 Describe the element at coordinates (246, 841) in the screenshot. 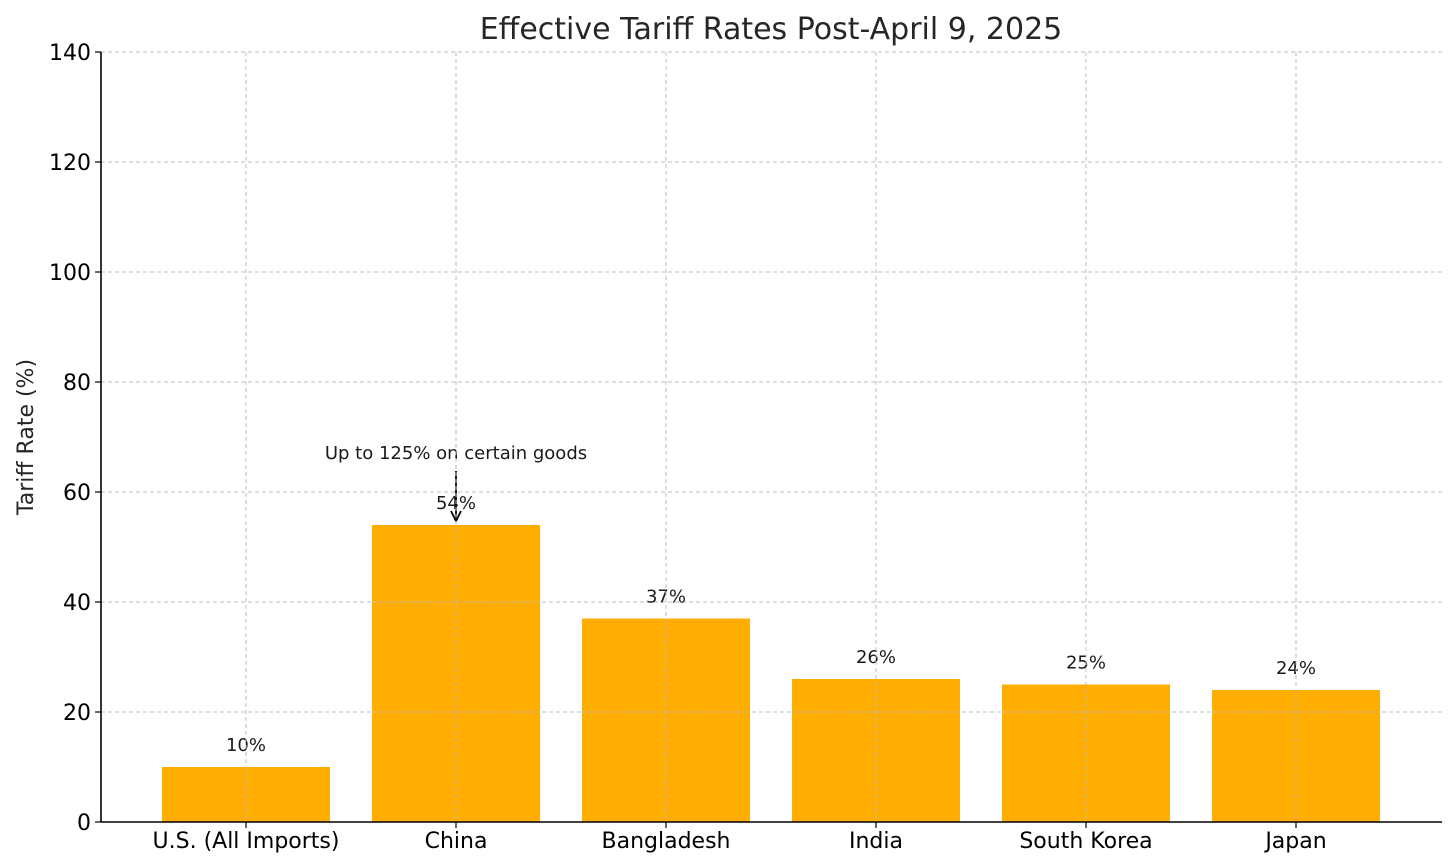

I see `x-tick-label: U.S. (All Imports)` at that location.